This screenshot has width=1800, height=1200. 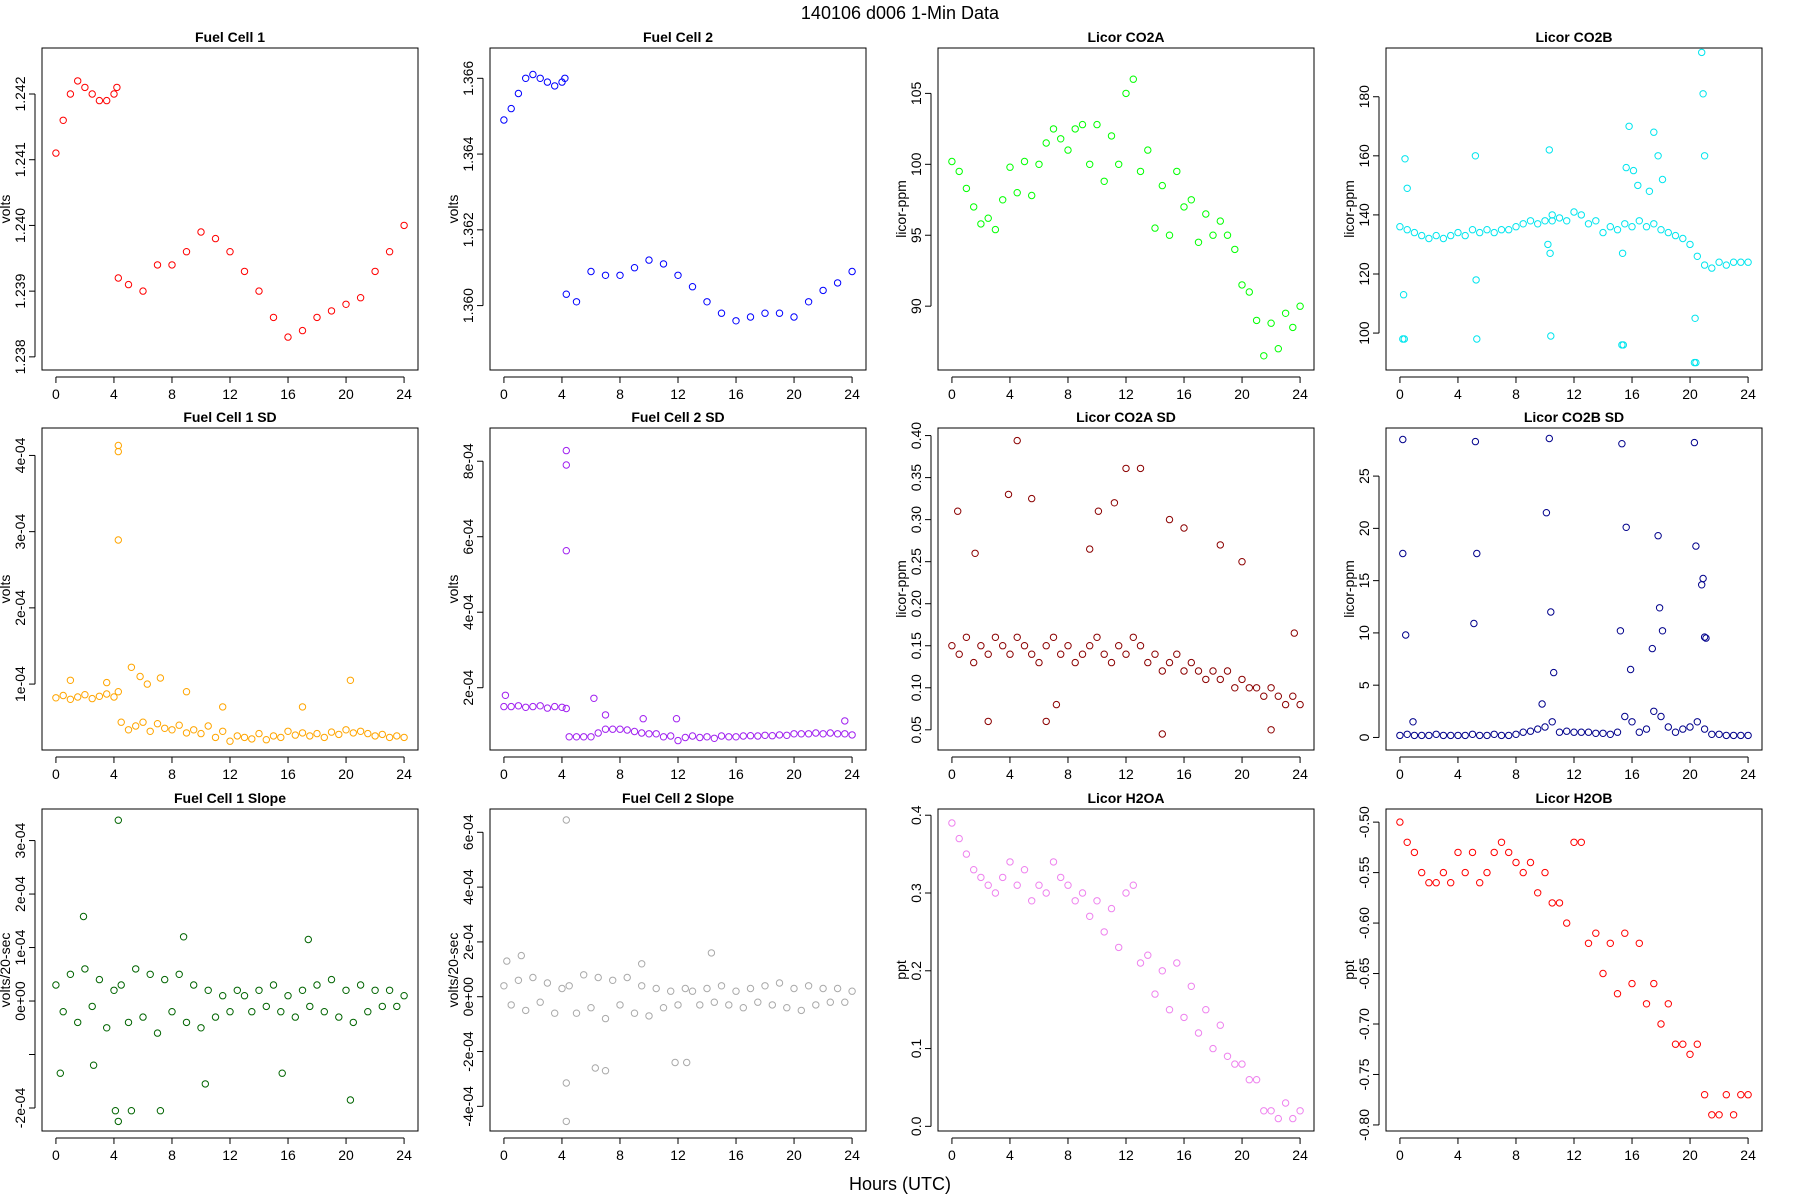 I want to click on x-tick-label: 20, so click(x=346, y=394).